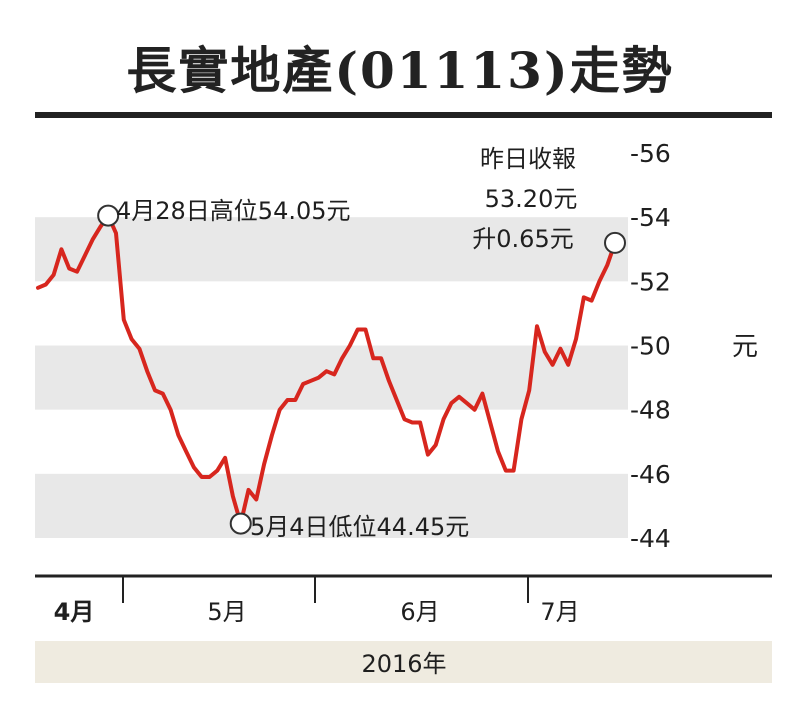 The image size is (800, 713). I want to click on x-axis-label: 2016年, so click(403, 664).